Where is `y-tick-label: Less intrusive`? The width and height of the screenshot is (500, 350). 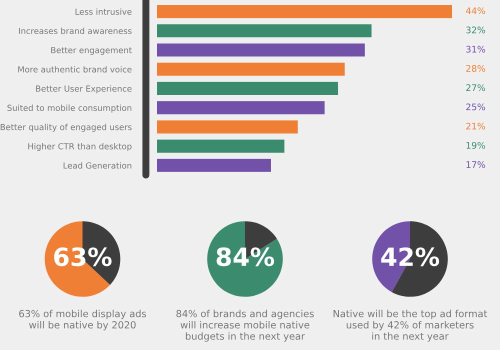 y-tick-label: Less intrusive is located at coordinates (104, 11).